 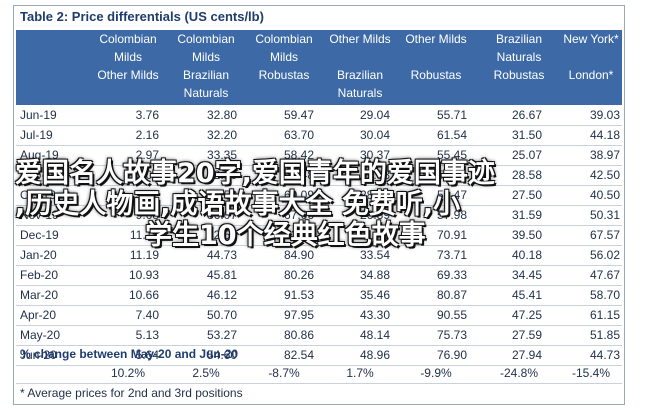 I want to click on table-cell: 45.81, so click(x=221, y=275).